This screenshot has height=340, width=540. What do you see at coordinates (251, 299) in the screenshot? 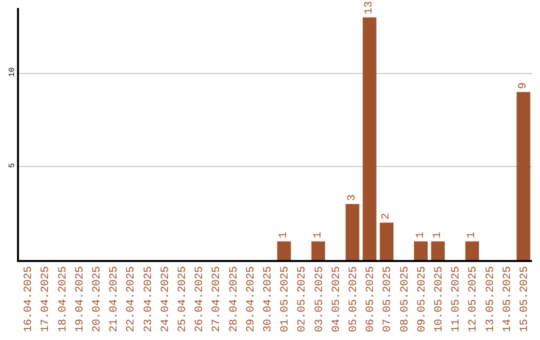
I see `x-tick-label: 29.04.2025` at bounding box center [251, 299].